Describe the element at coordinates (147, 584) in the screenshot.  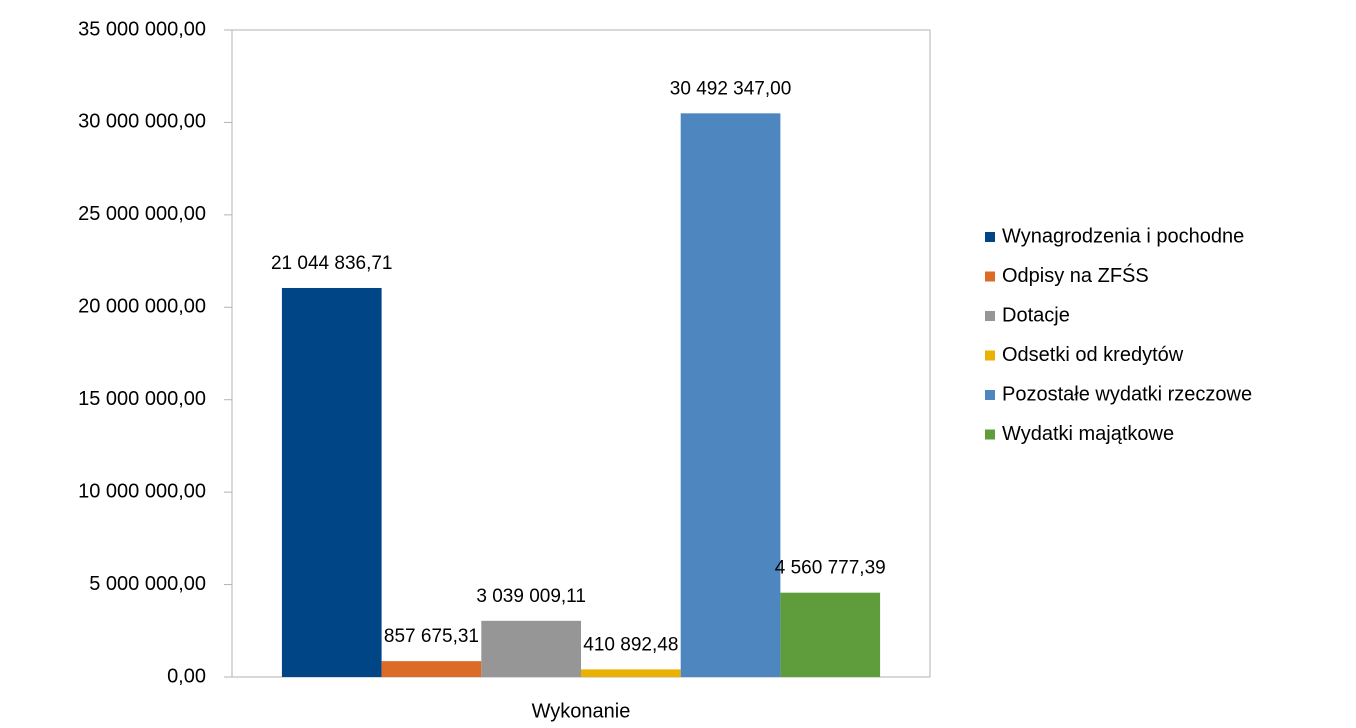
I see `y-tick-label: 5 000 000,00` at that location.